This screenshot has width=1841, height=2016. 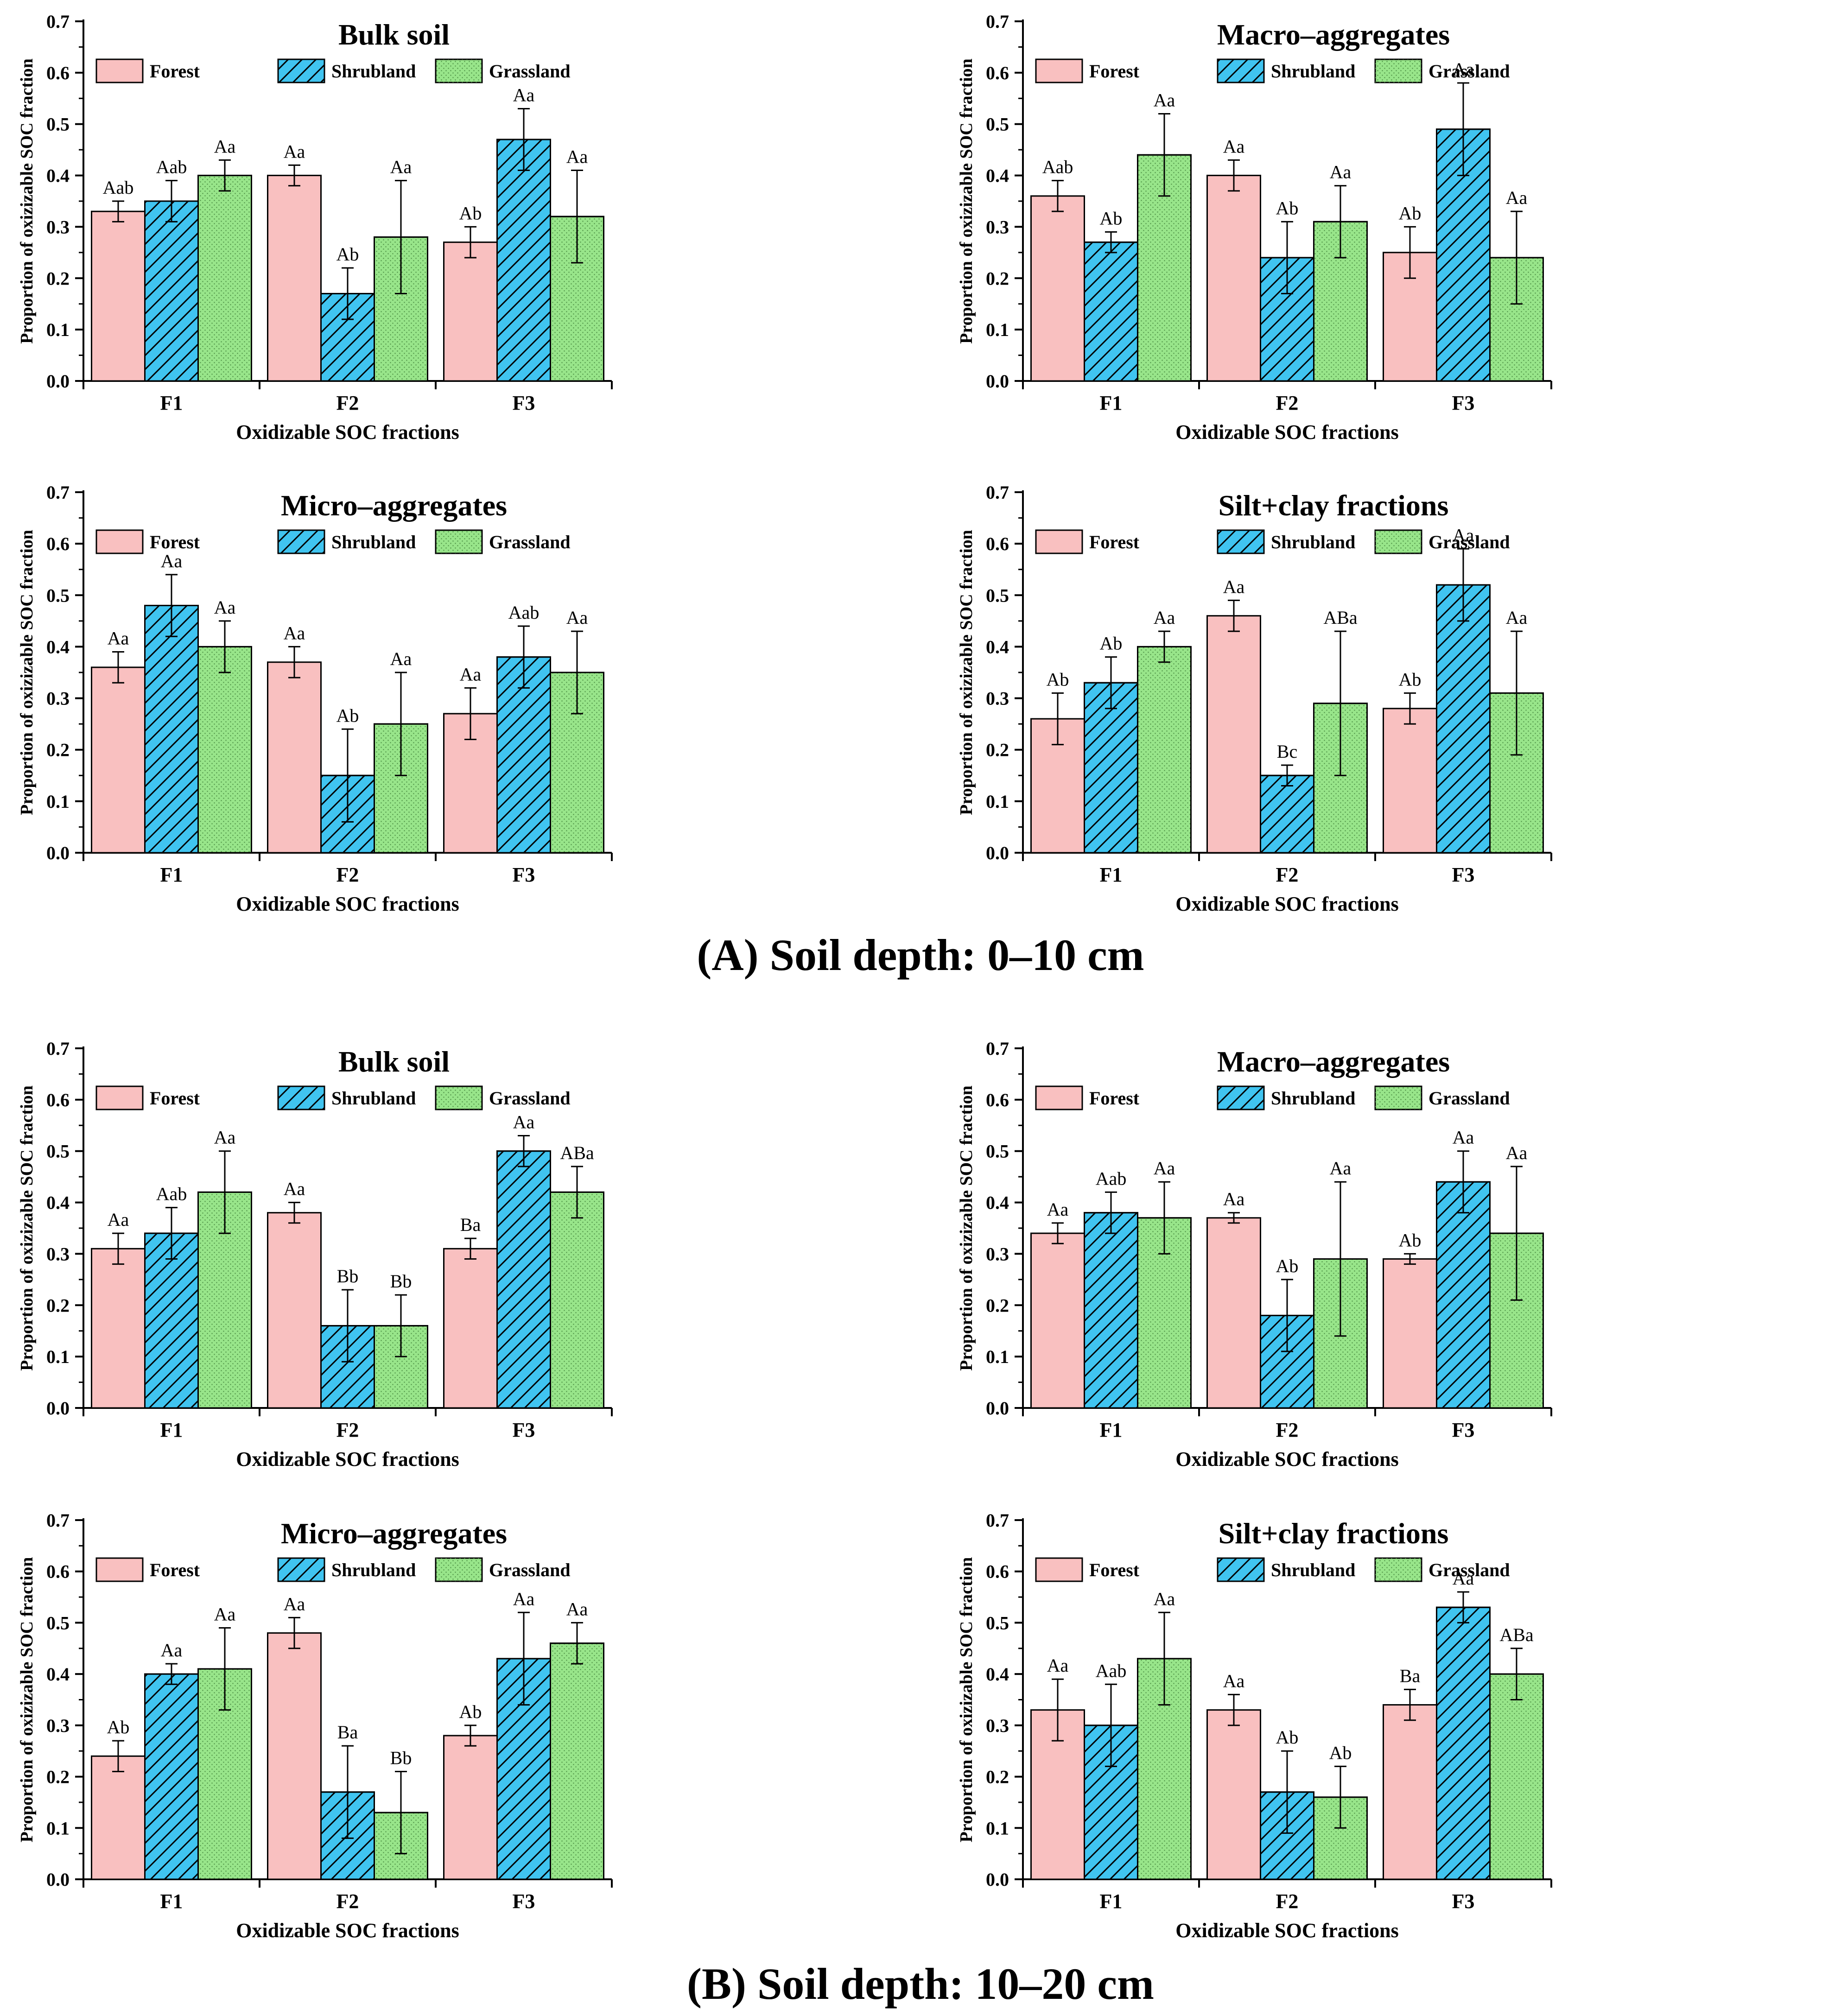 What do you see at coordinates (1334, 1534) in the screenshot?
I see `chart-title: Silt+clay fractions` at bounding box center [1334, 1534].